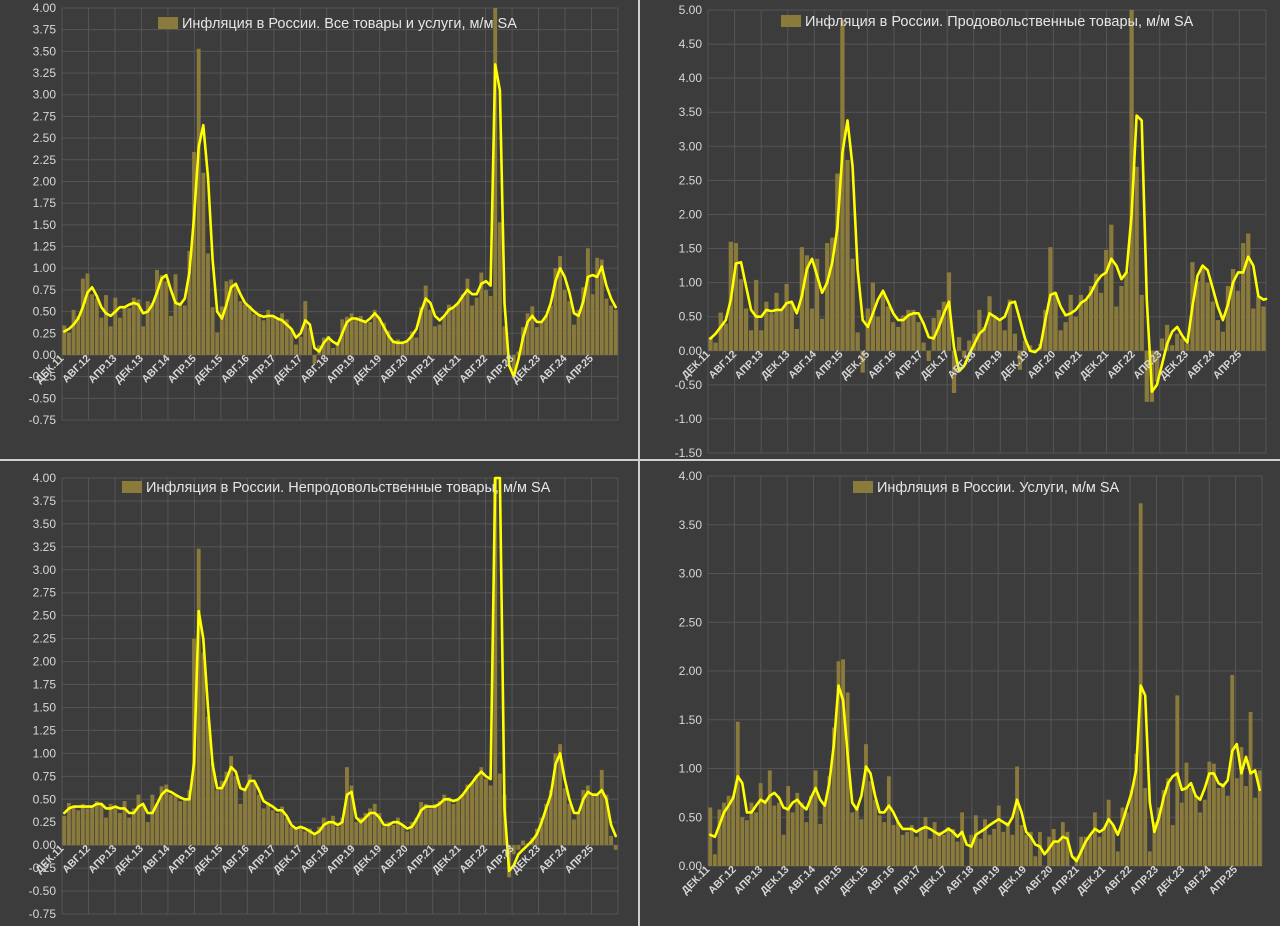 This screenshot has width=1280, height=926. Describe the element at coordinates (863, 487) in the screenshot. I see `legend-swatch` at that location.